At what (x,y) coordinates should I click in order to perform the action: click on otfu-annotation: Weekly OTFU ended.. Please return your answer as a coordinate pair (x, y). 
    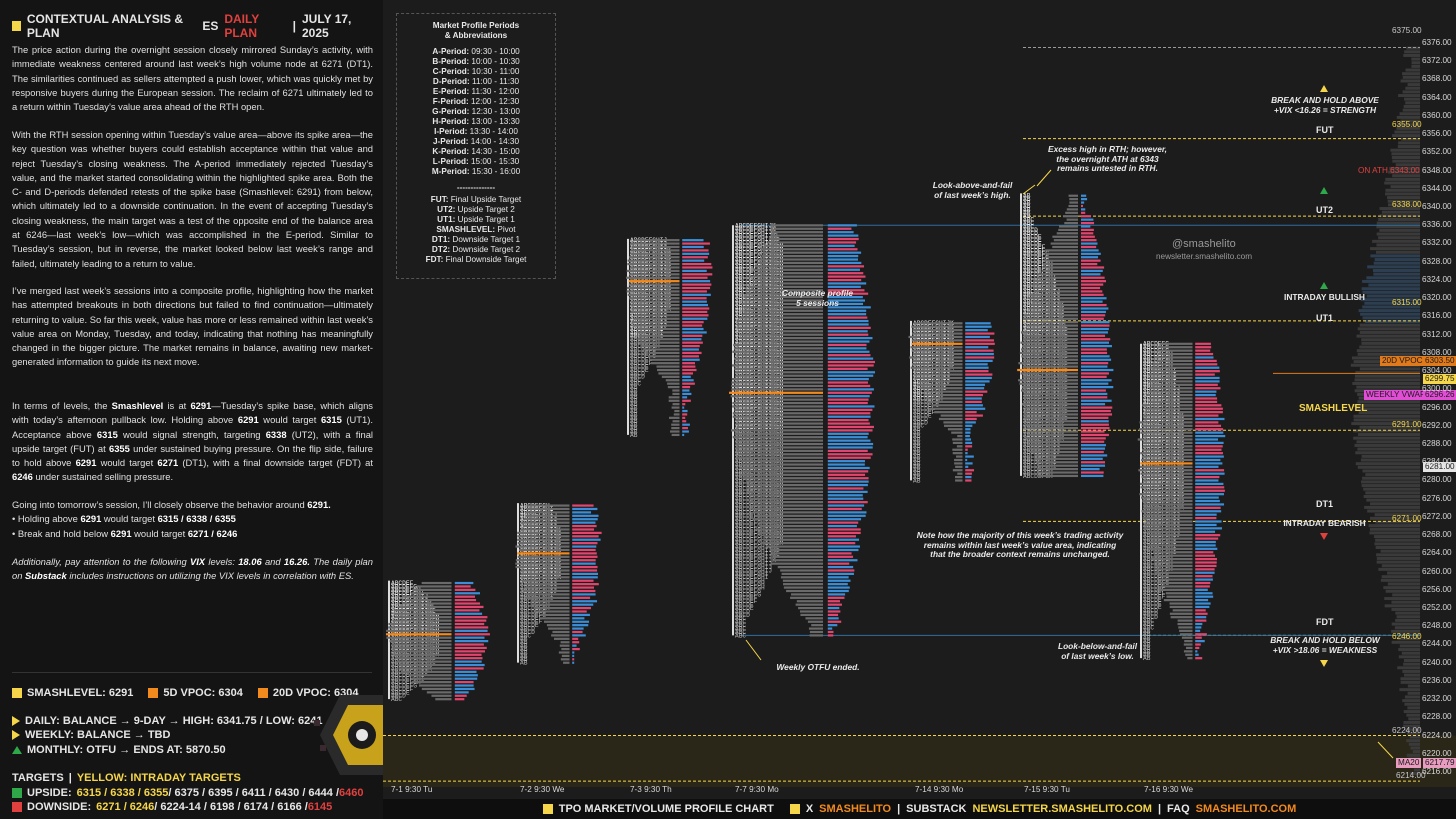
    Looking at the image, I should click on (818, 668).